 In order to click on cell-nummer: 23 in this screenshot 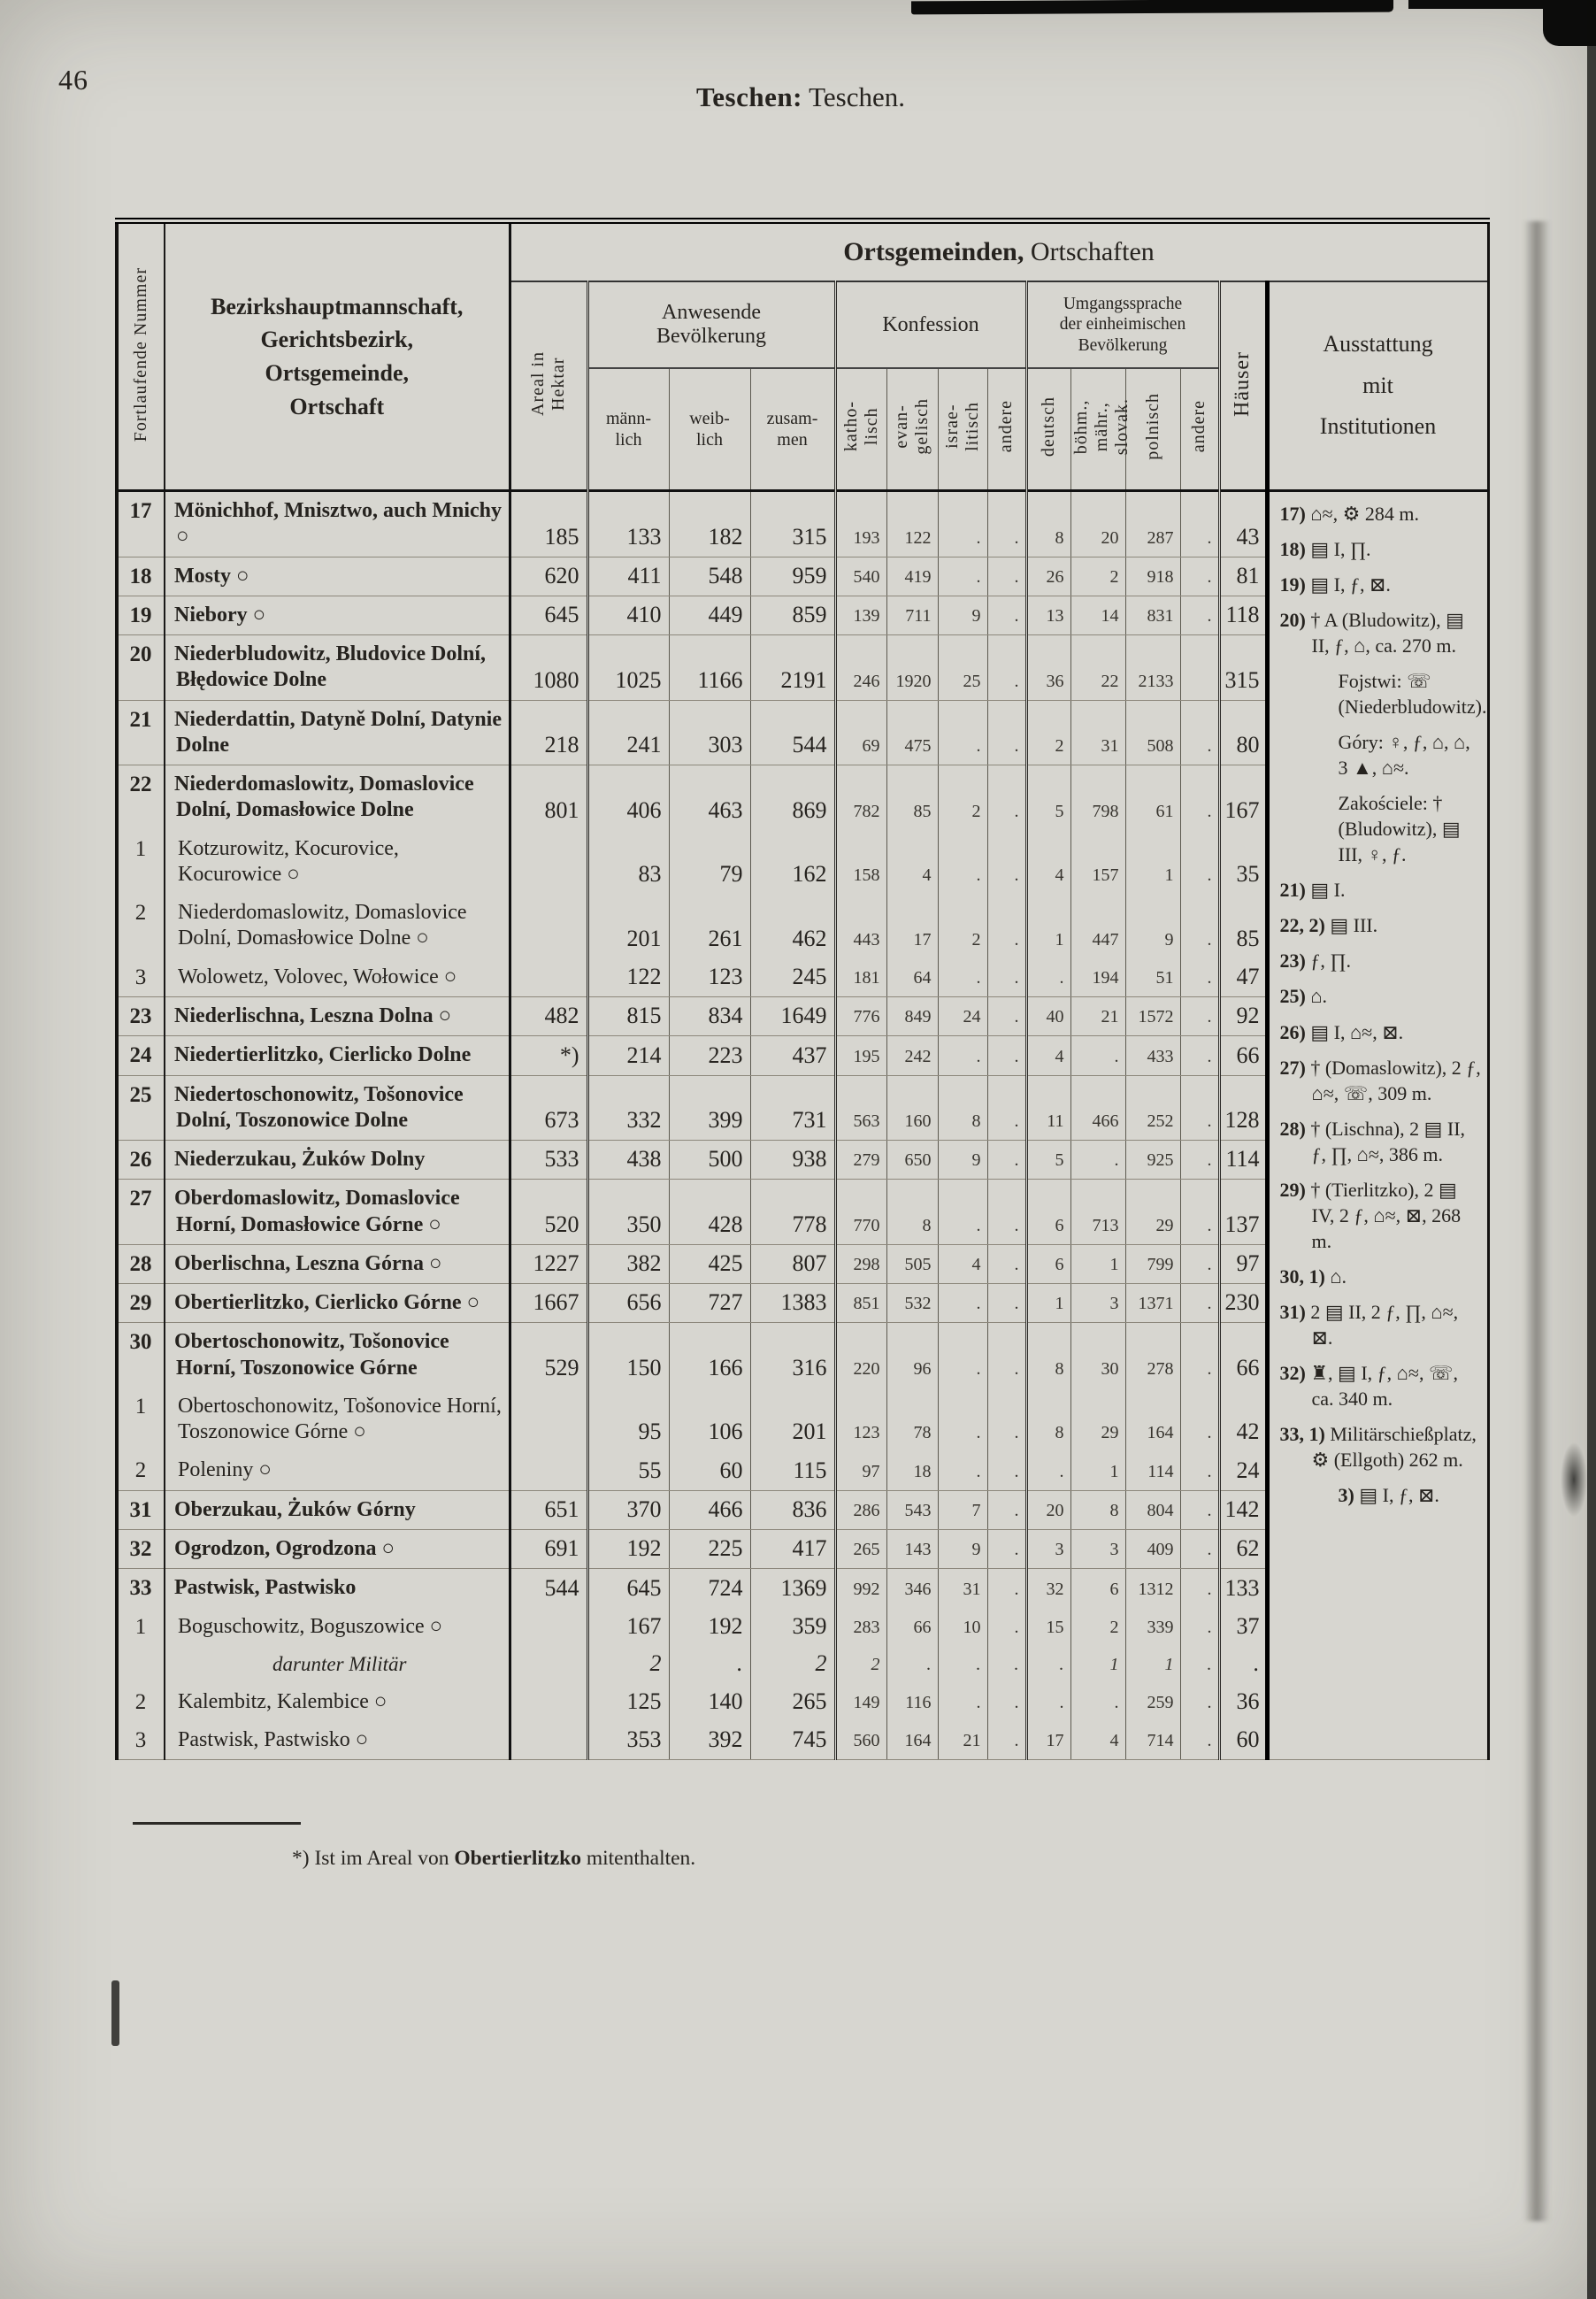, I will do `click(141, 1017)`.